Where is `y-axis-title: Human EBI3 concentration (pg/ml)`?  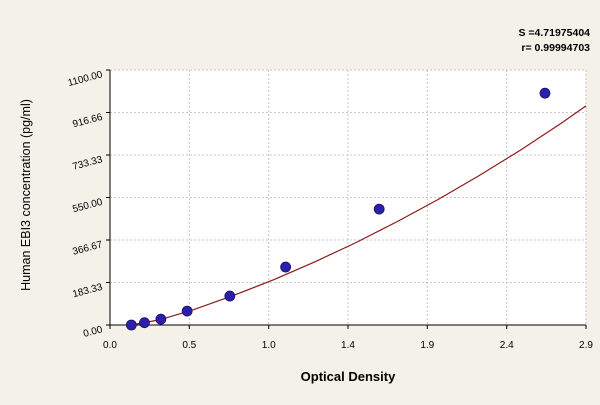 y-axis-title: Human EBI3 concentration (pg/ml) is located at coordinates (26, 195).